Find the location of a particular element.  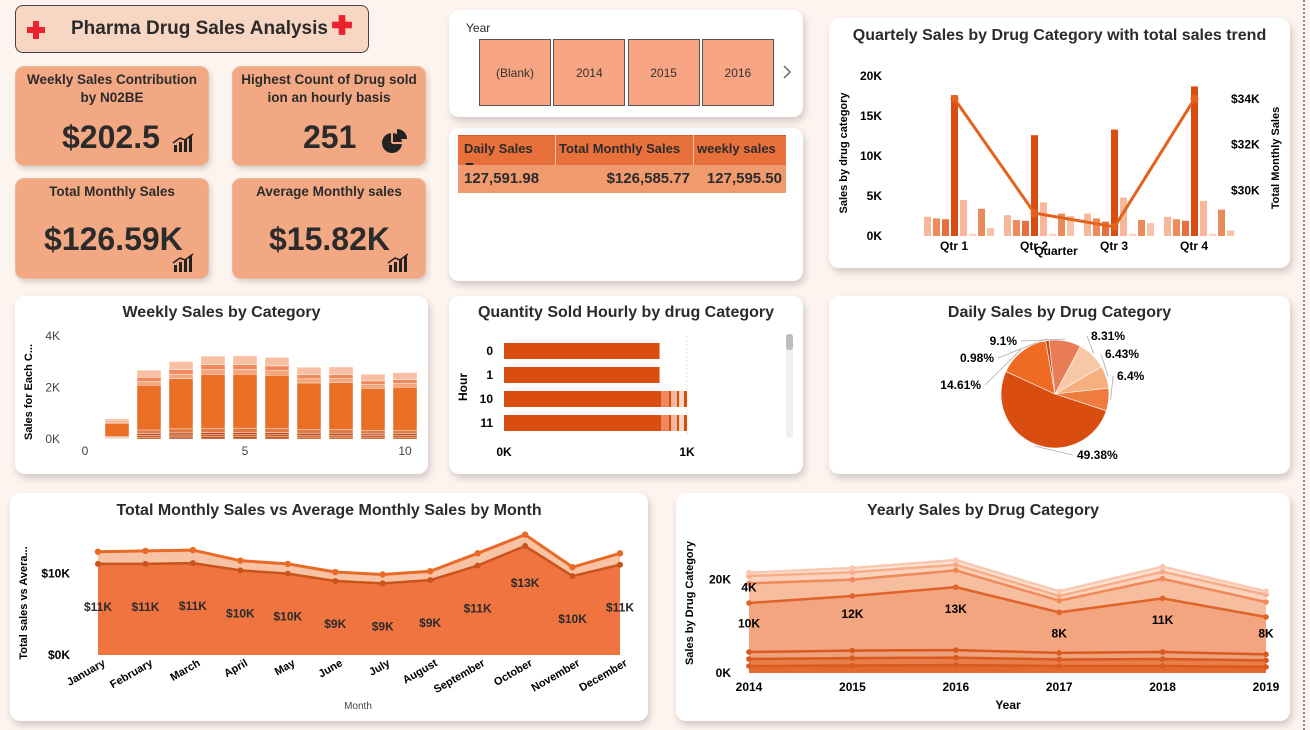

pie-label: 14.61% is located at coordinates (960, 385).